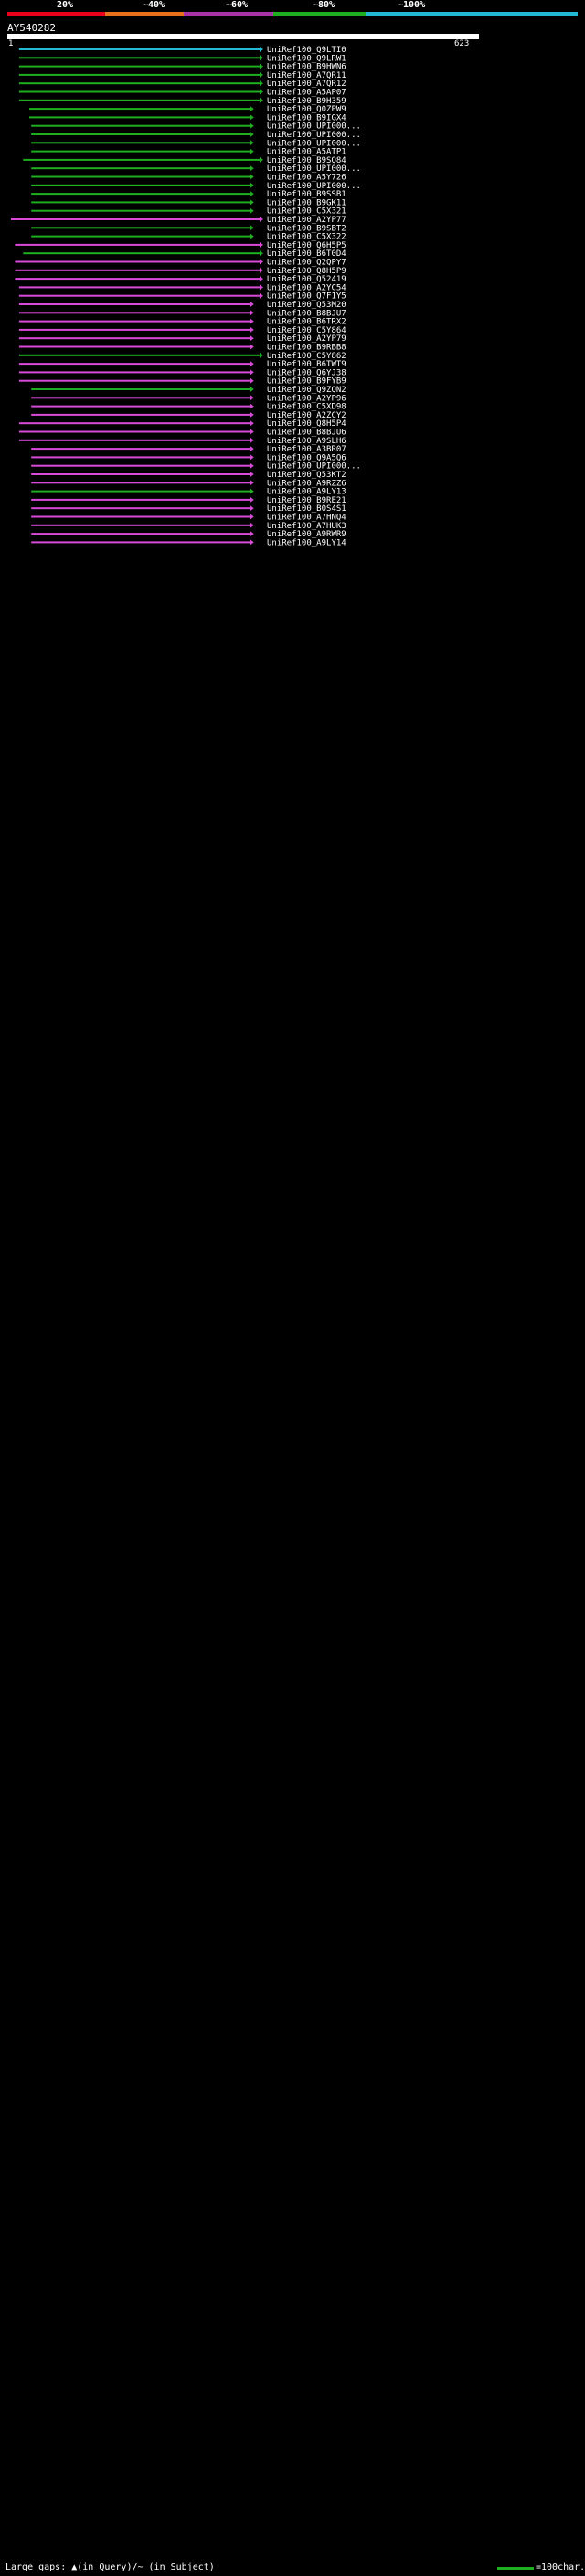  What do you see at coordinates (182, 287) in the screenshot?
I see `hit-row: UniRef100_A2YC54` at bounding box center [182, 287].